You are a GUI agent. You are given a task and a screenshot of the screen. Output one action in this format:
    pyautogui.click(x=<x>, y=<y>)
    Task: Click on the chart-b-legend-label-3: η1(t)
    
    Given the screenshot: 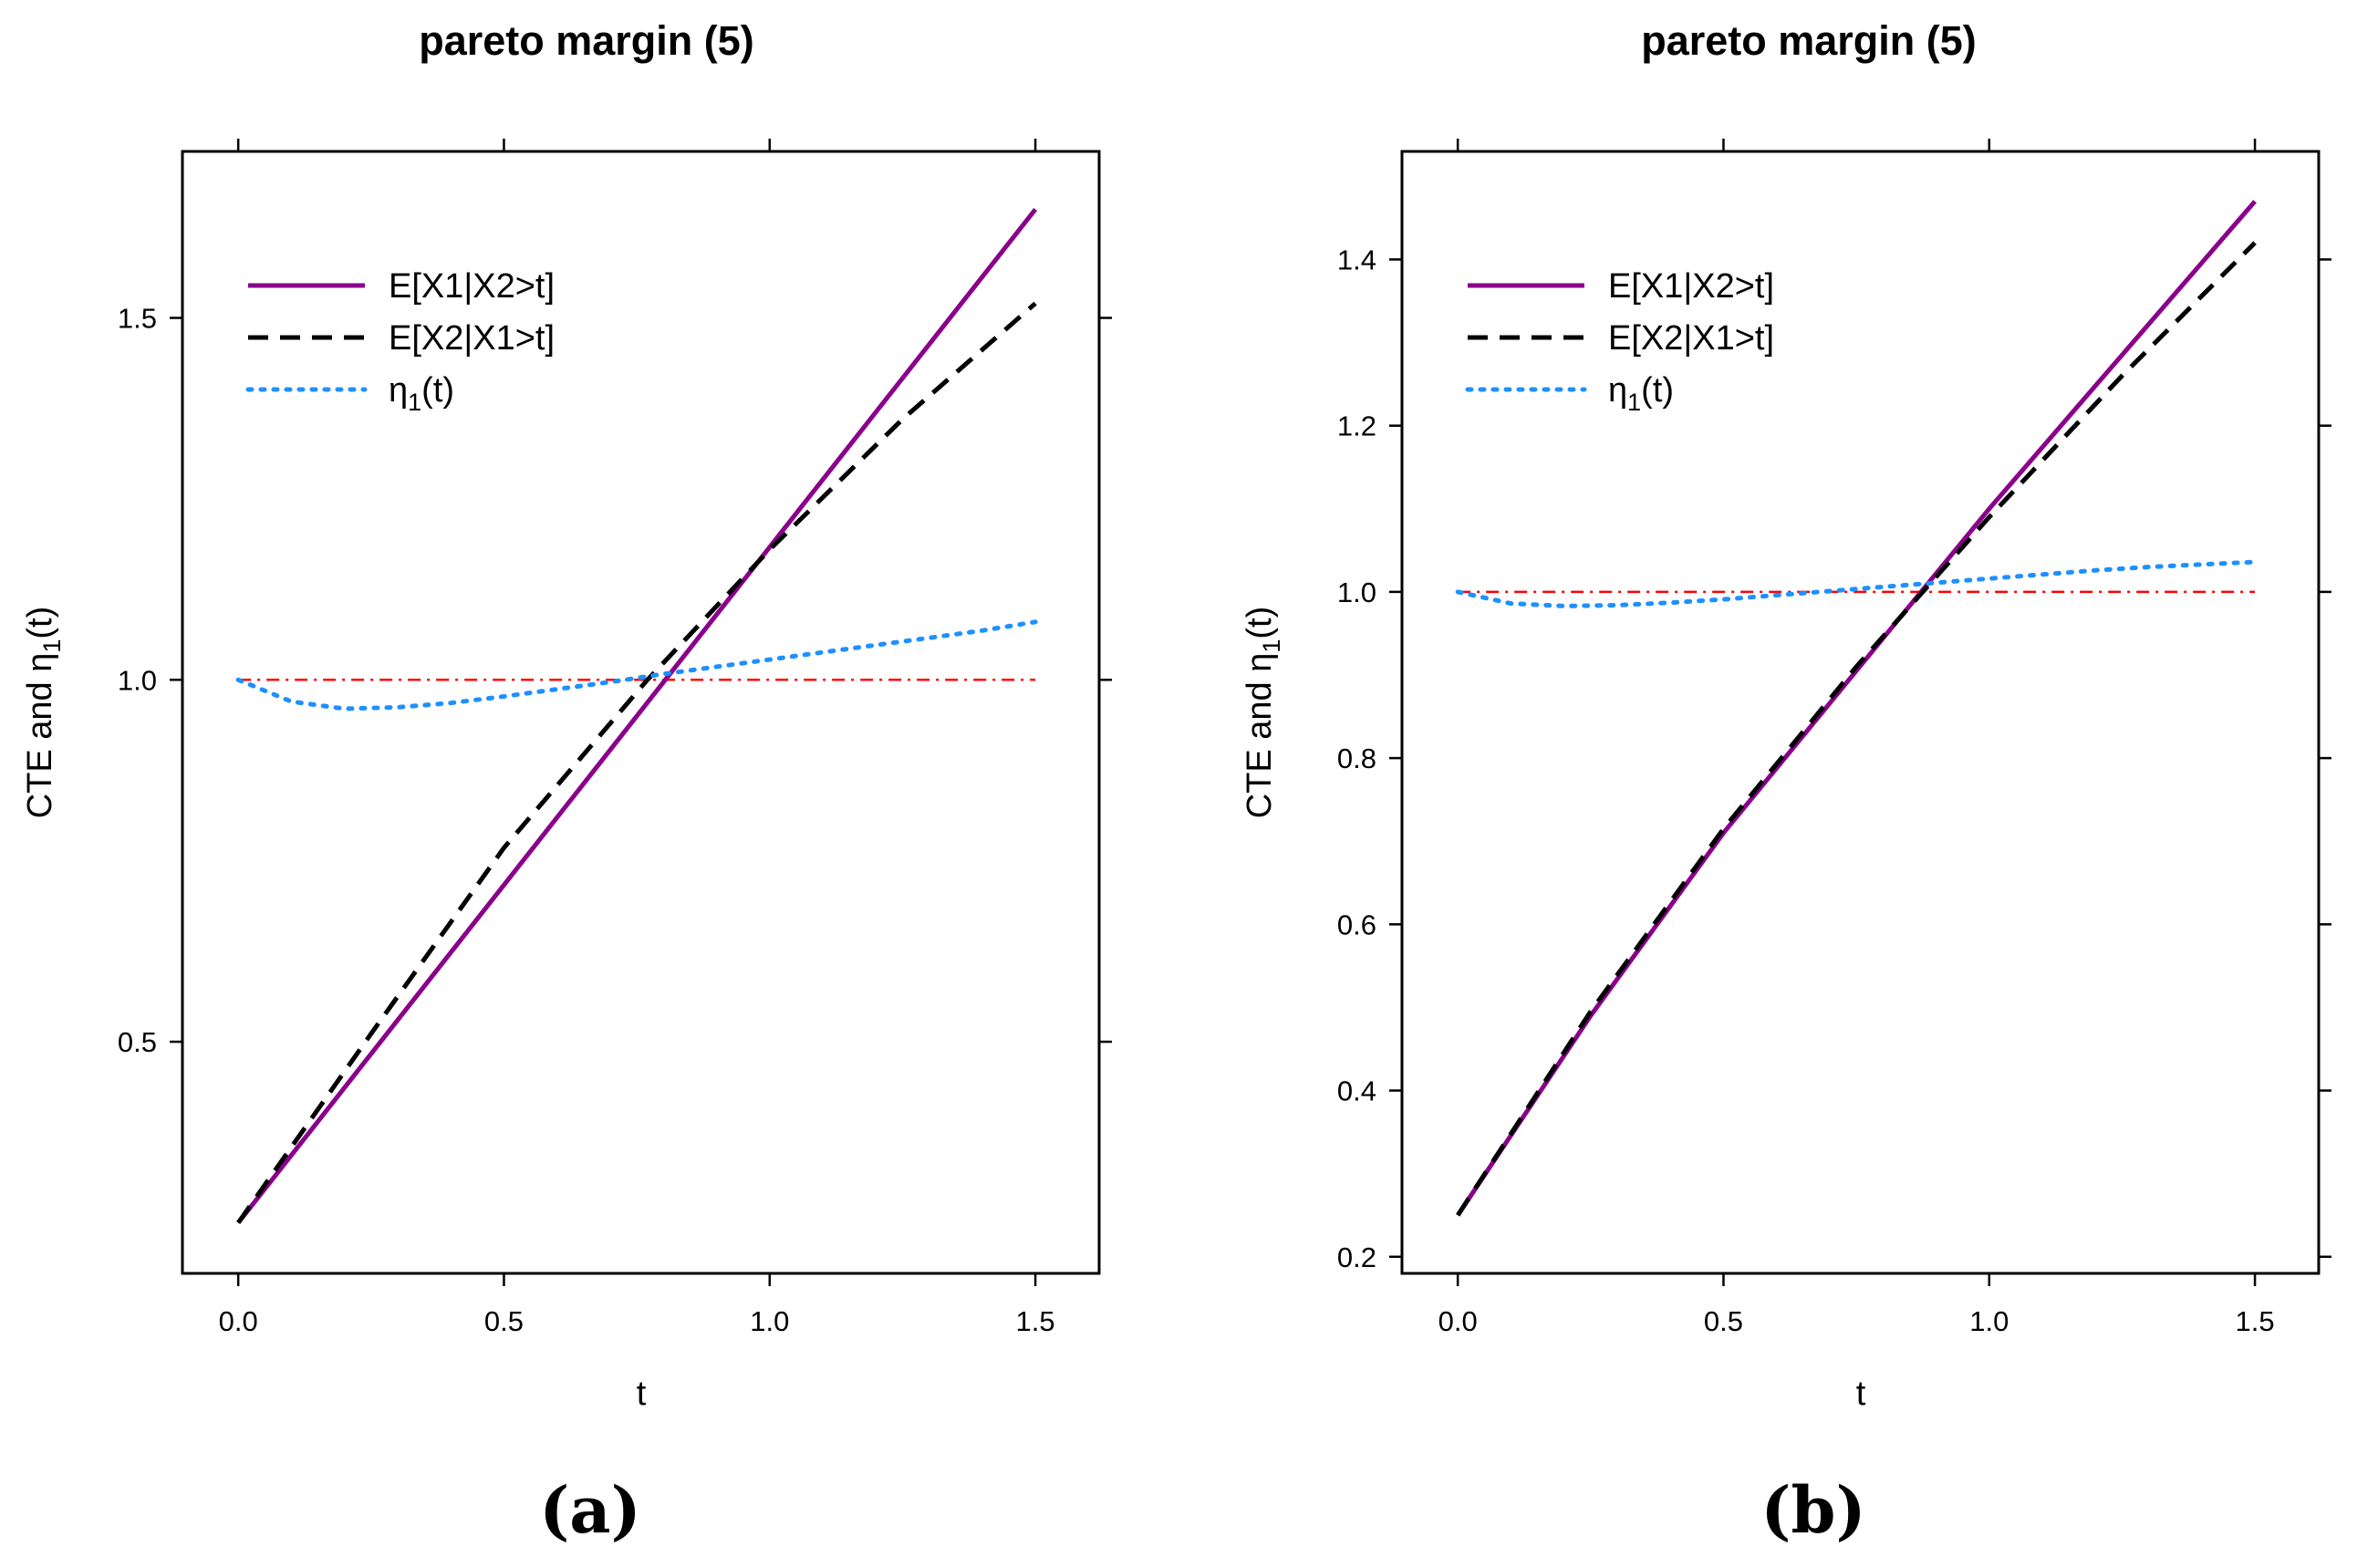 What is the action you would take?
    pyautogui.click(x=1641, y=393)
    